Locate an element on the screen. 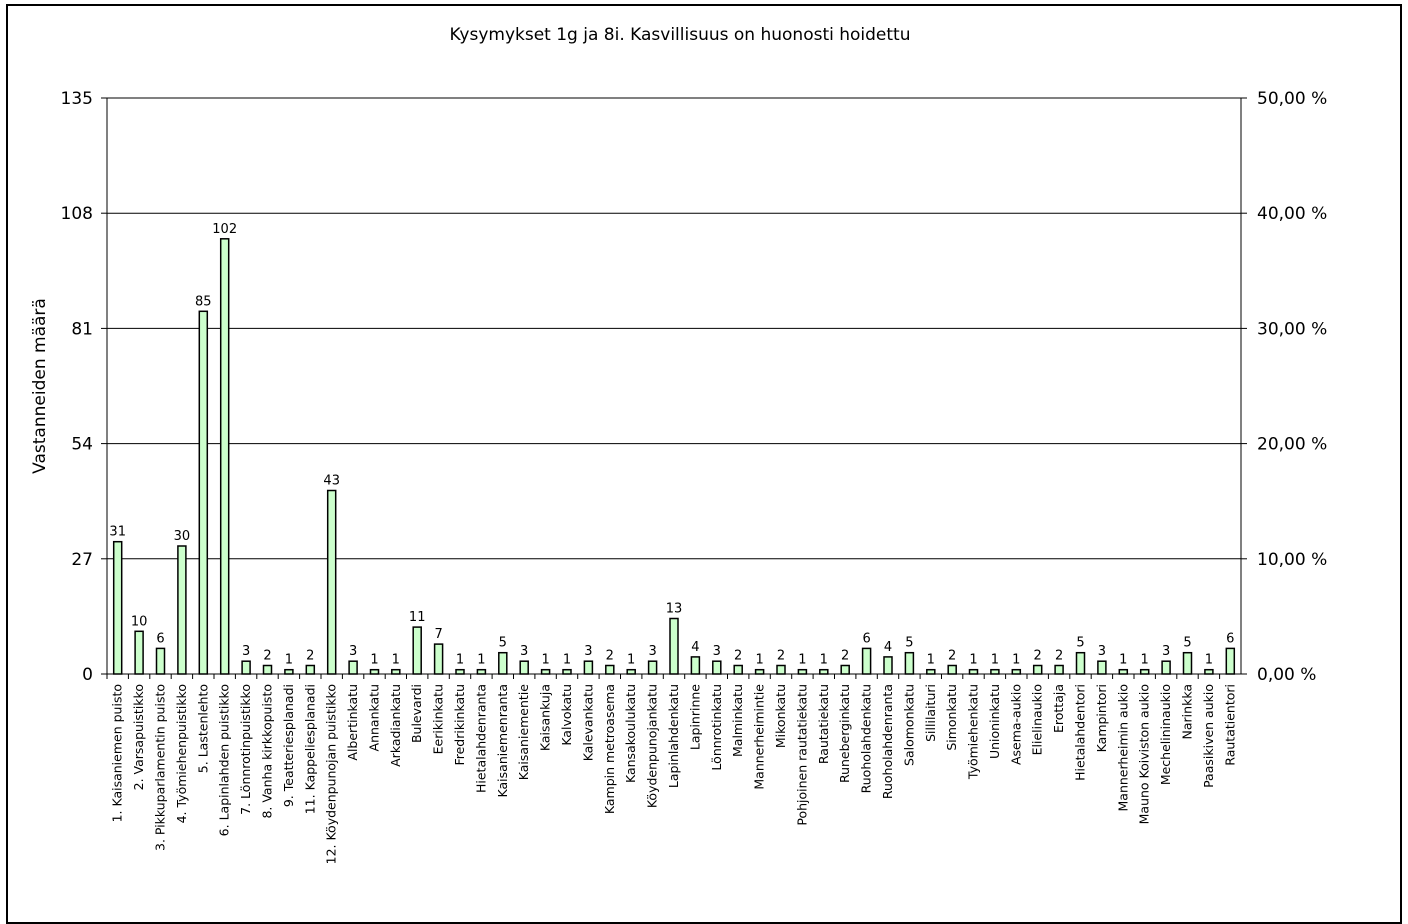  x-category-label: Hietalahdenranta is located at coordinates (480, 738).